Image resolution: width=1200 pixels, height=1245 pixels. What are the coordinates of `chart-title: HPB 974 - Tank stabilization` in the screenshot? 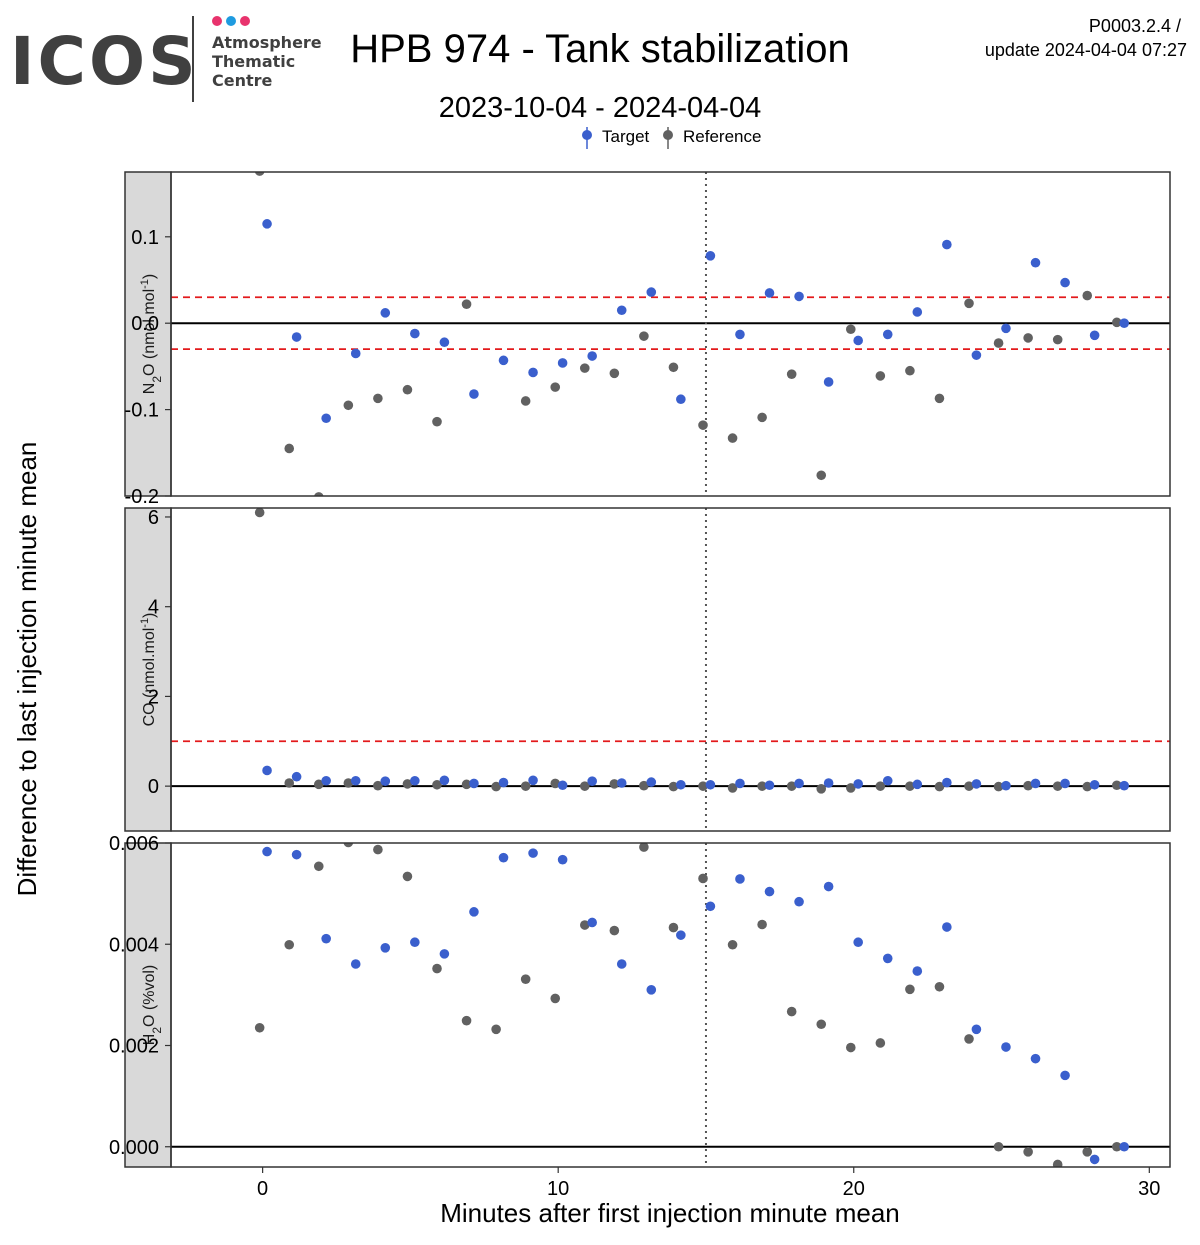 It's located at (600, 49).